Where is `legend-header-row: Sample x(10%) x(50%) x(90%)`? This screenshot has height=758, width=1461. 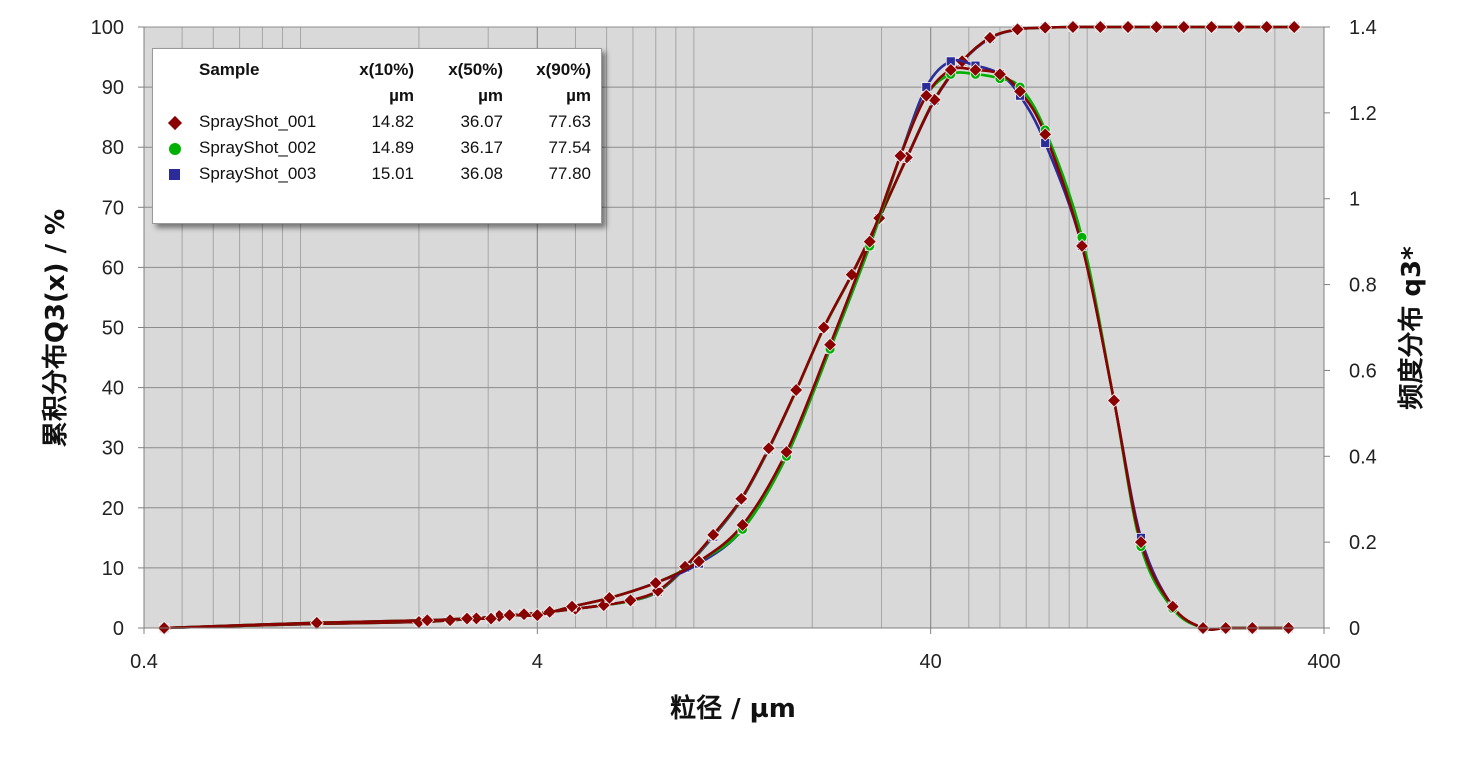
legend-header-row: Sample x(10%) x(50%) x(90%) is located at coordinates (379, 70).